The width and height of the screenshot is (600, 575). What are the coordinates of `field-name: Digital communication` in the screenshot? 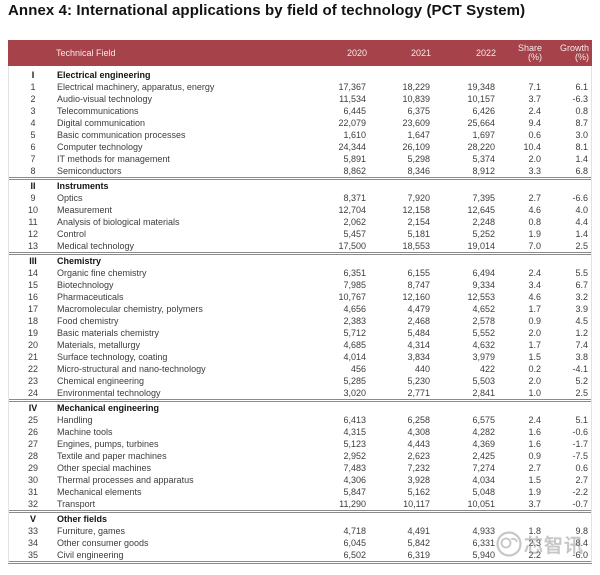 It's located at (101, 123).